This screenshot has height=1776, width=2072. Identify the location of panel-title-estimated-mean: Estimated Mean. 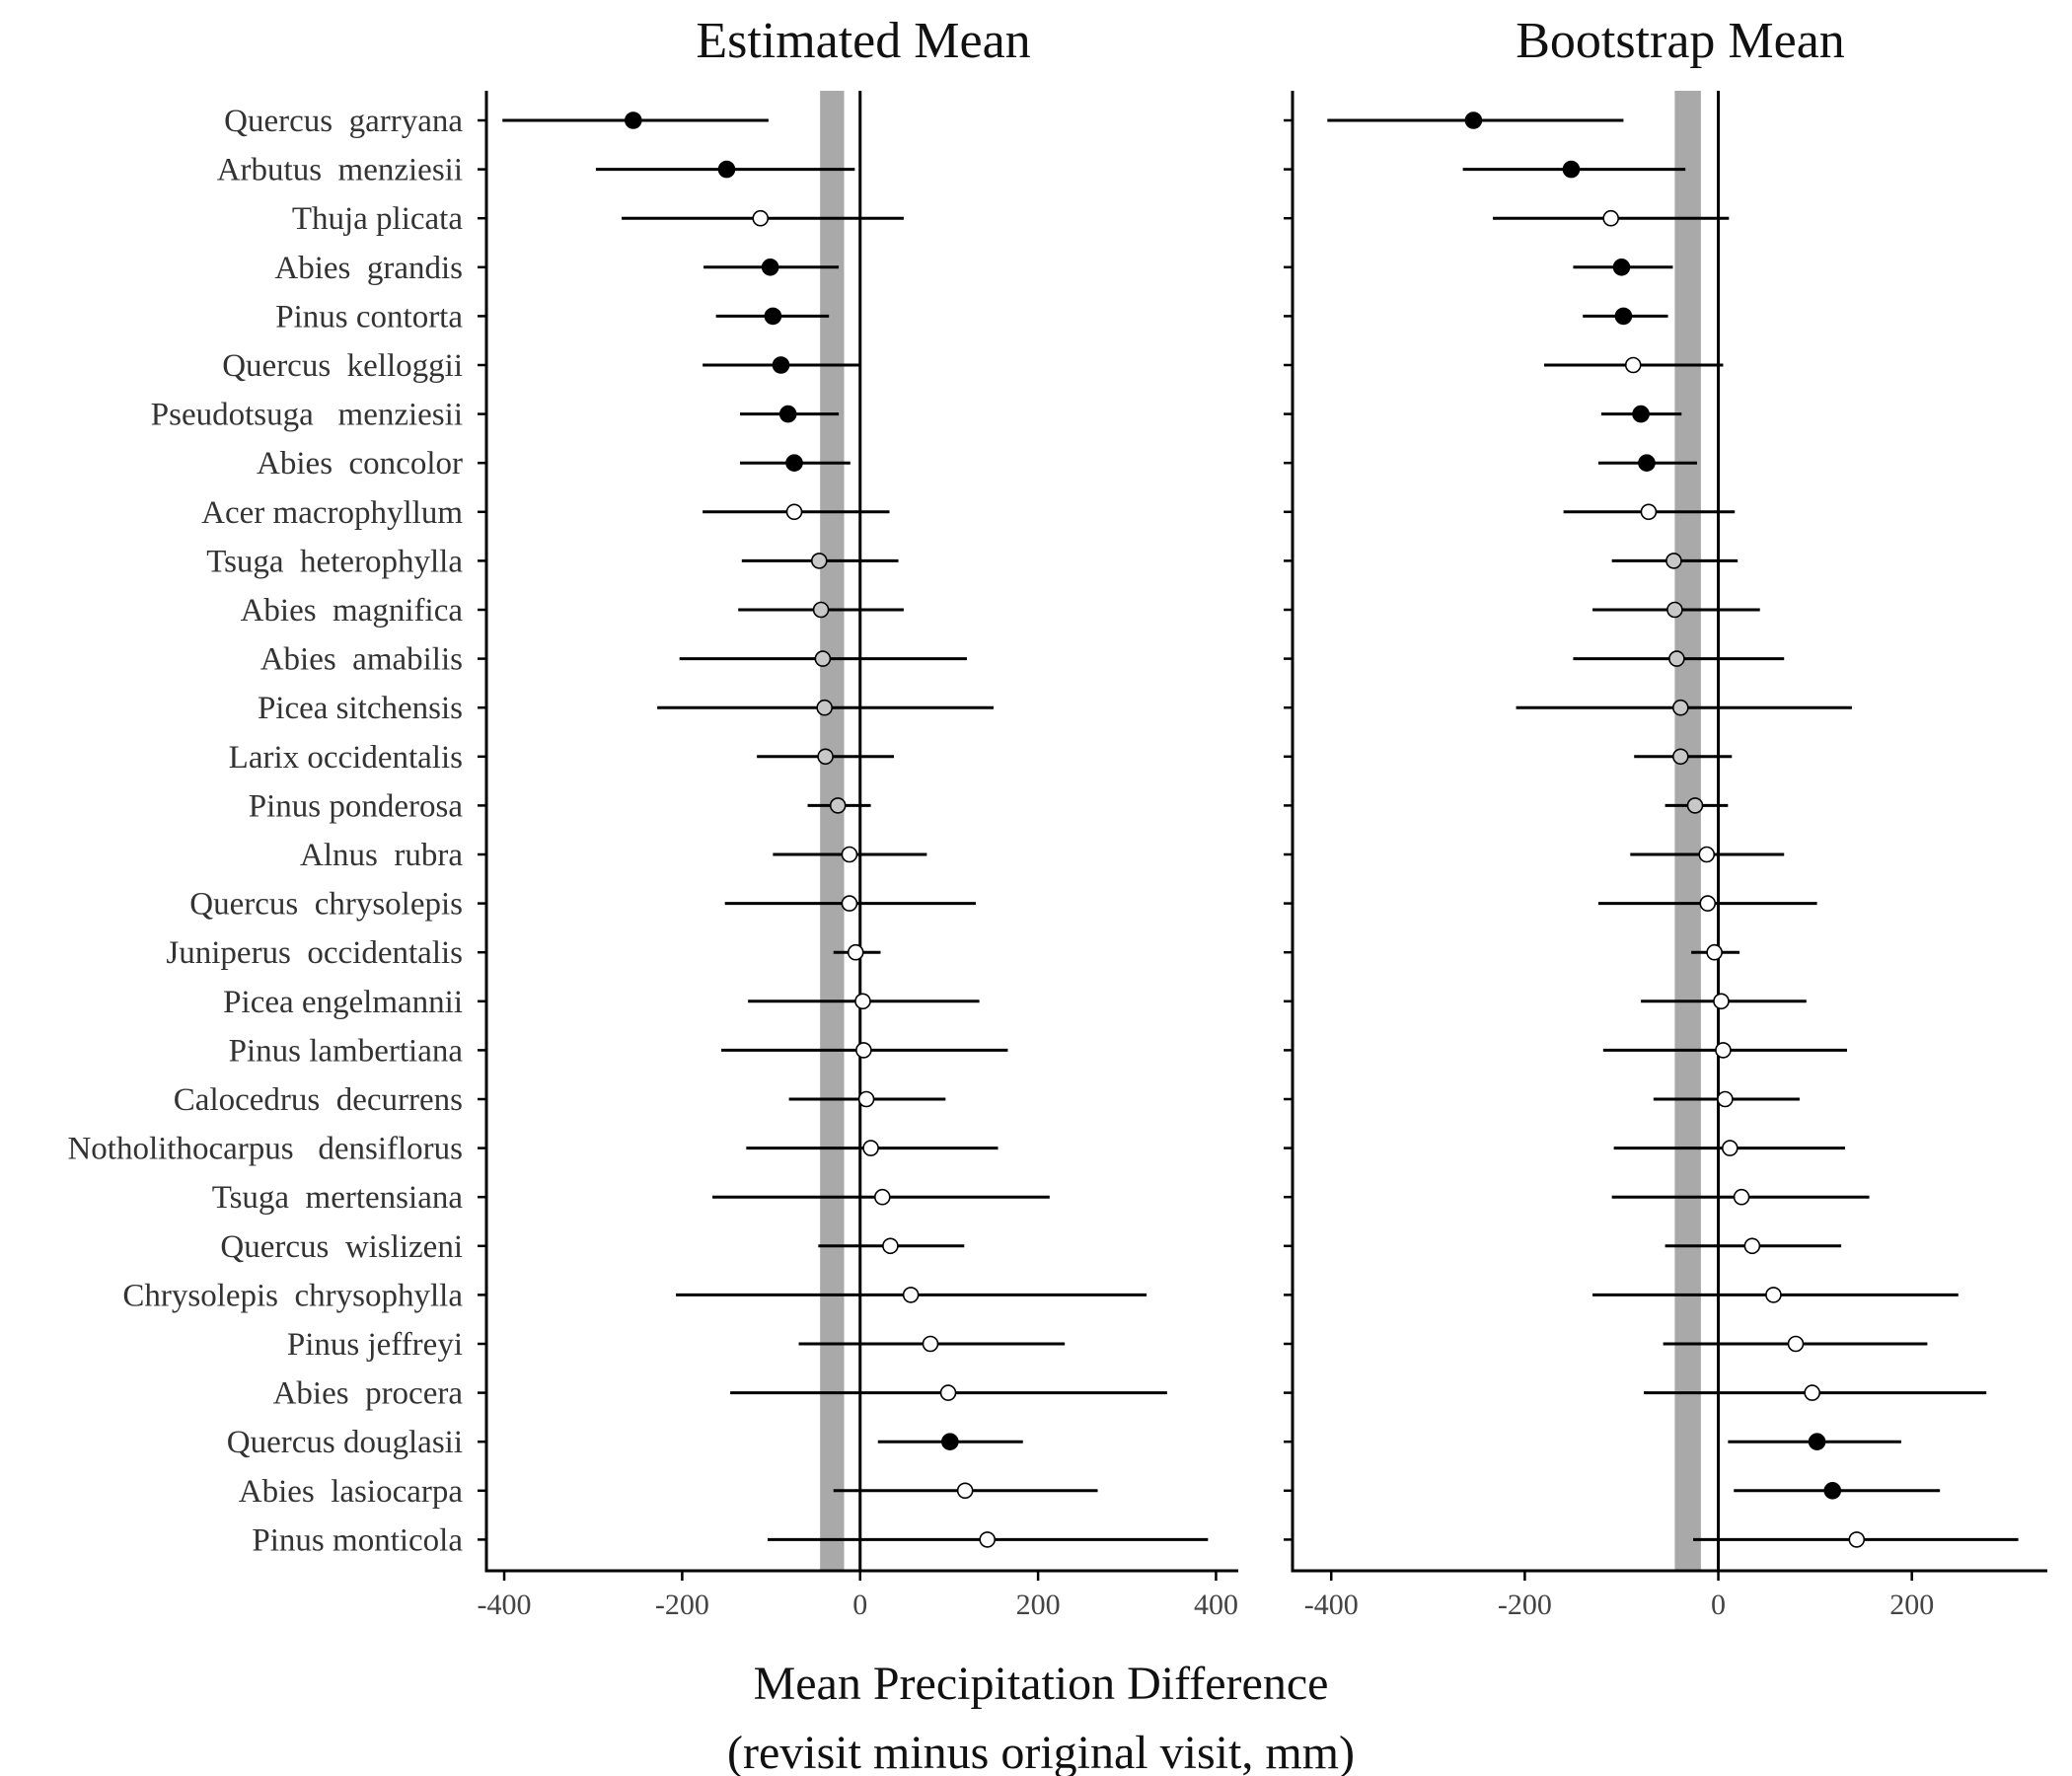
(863, 41).